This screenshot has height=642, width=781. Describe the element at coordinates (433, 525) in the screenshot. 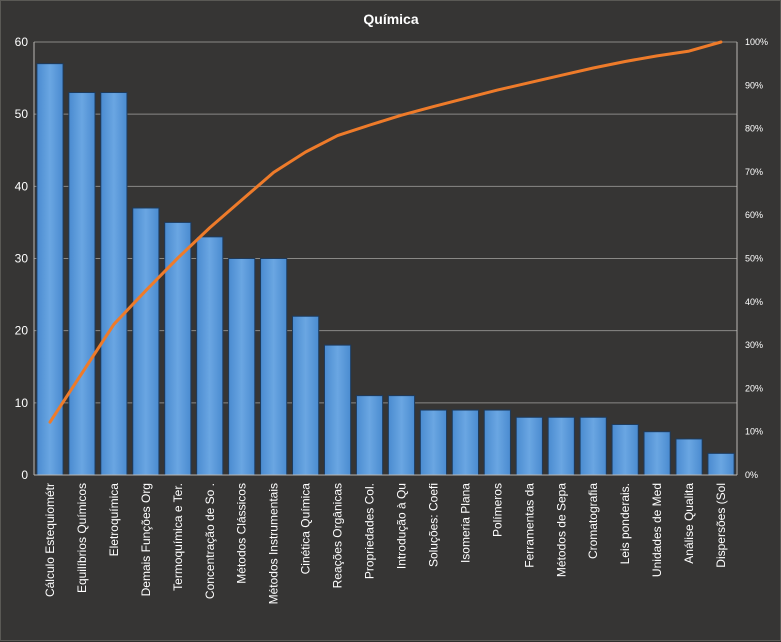

I see `category-label: Soluções: Coefi` at that location.